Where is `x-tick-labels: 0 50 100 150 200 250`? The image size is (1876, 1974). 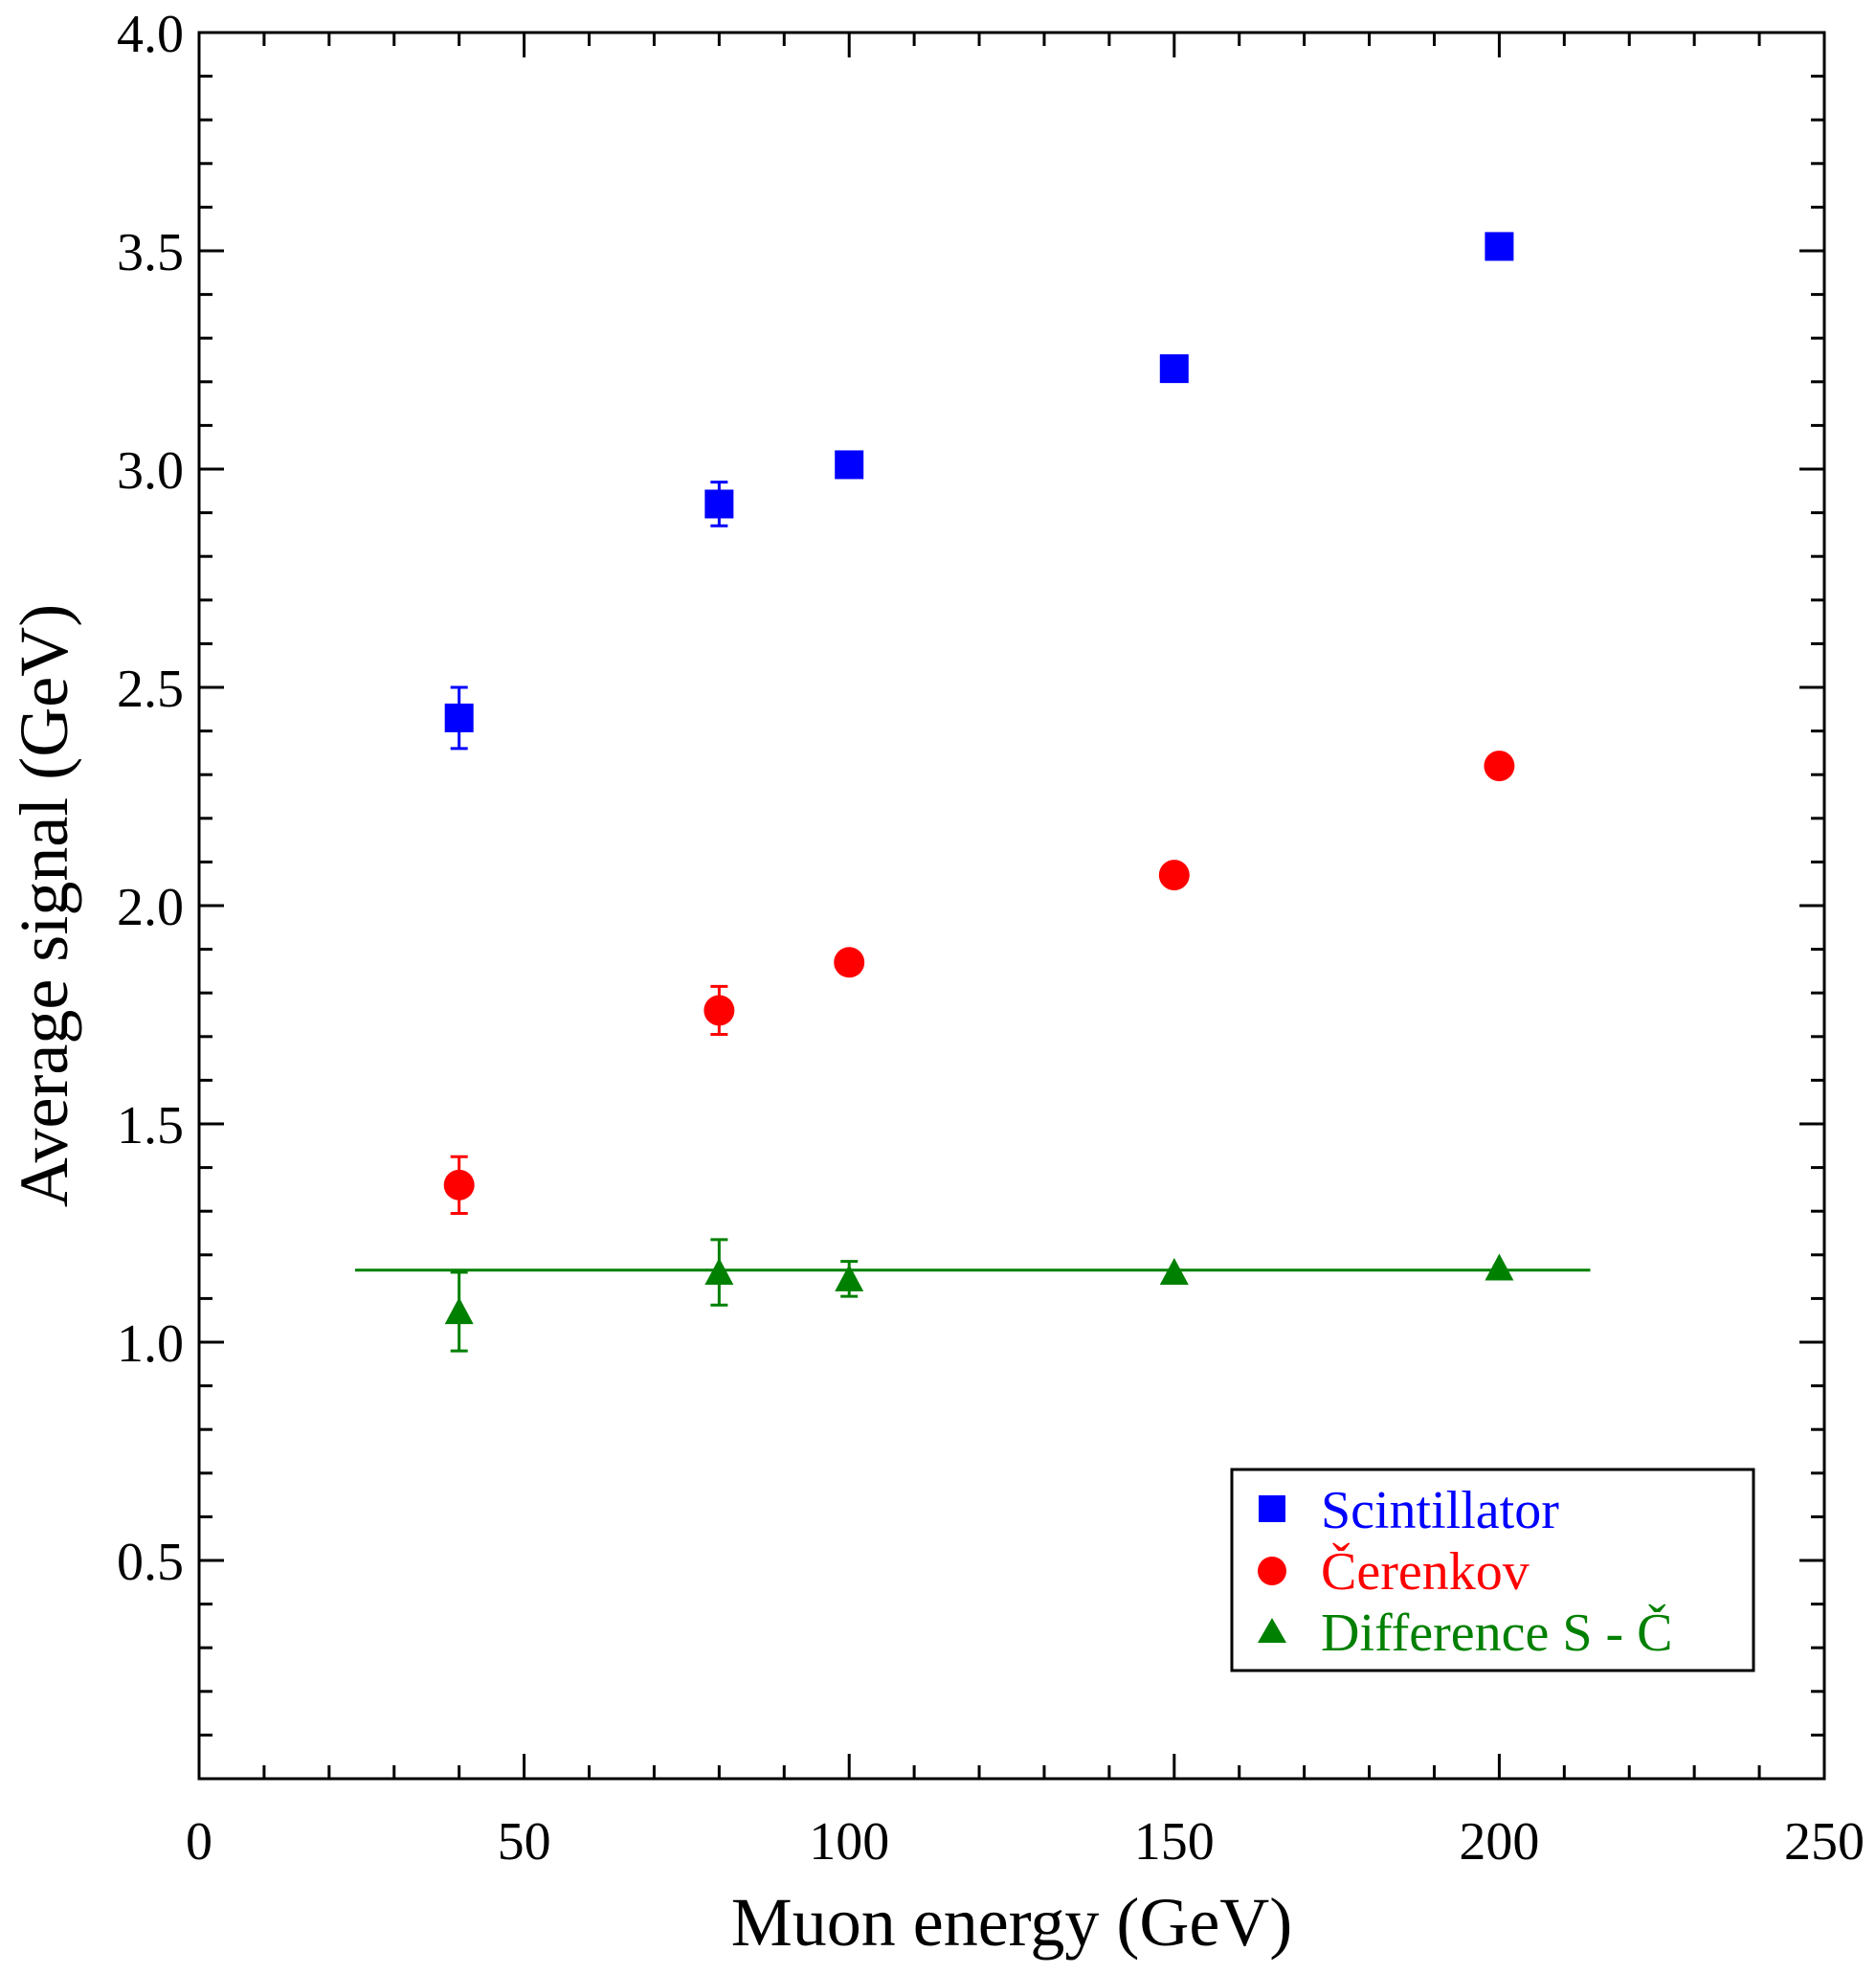 x-tick-labels: 0 50 100 150 200 250 is located at coordinates (1025, 1842).